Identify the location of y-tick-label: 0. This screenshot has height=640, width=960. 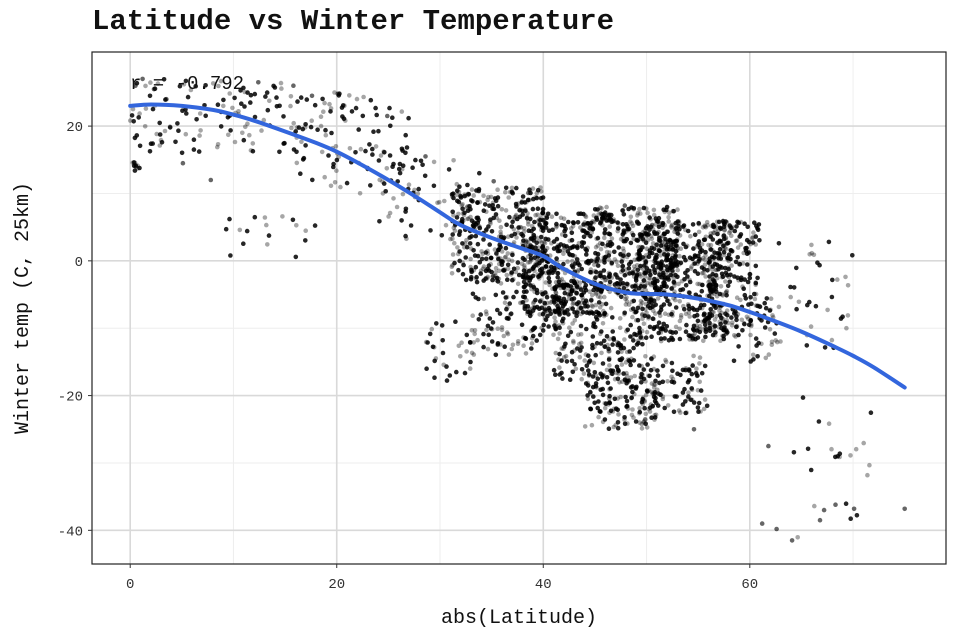
(79, 263).